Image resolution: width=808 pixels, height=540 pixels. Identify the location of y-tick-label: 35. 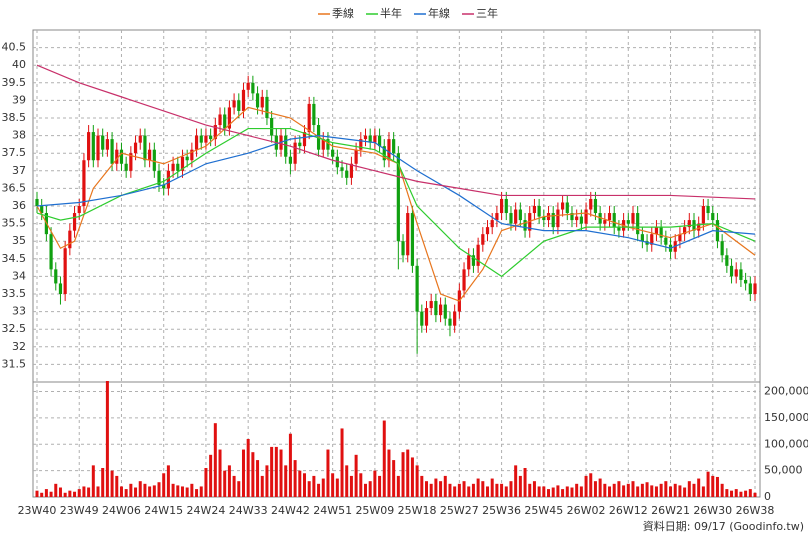
(19, 240).